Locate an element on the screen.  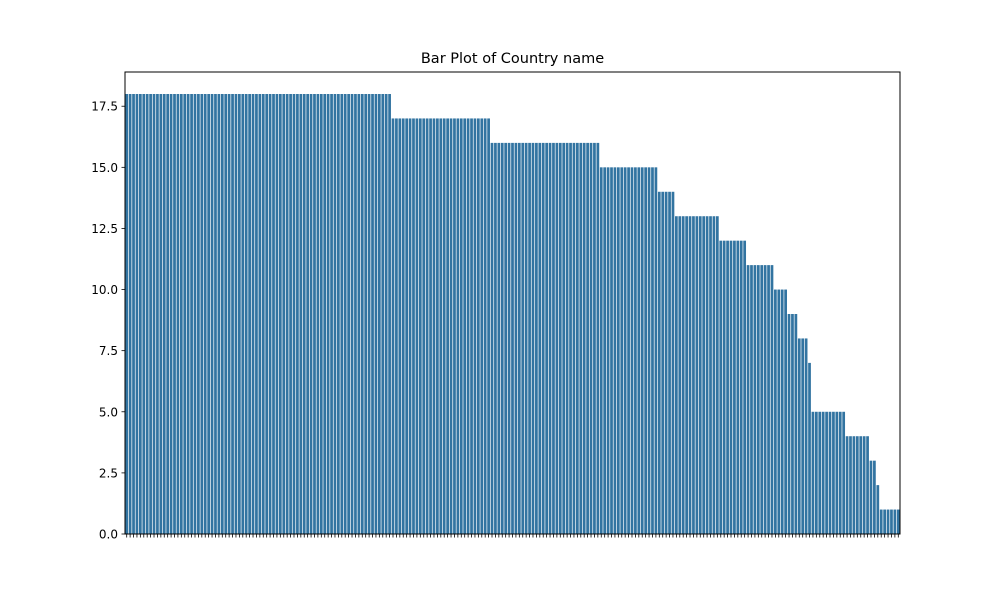
y-tick-label: 15.0 is located at coordinates (104, 168).